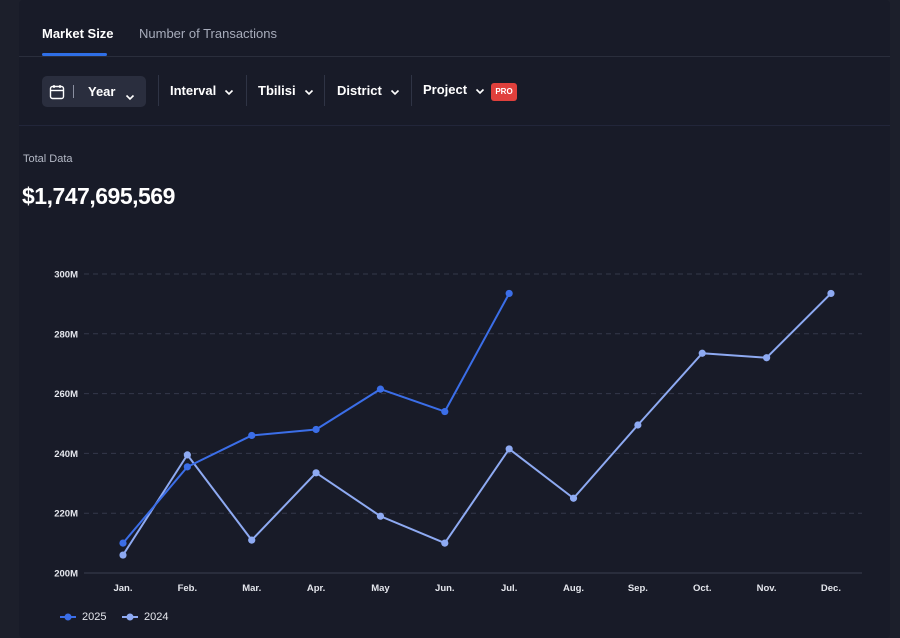 This screenshot has height=638, width=900. Describe the element at coordinates (767, 588) in the screenshot. I see `x-tick-label: Nov.` at that location.